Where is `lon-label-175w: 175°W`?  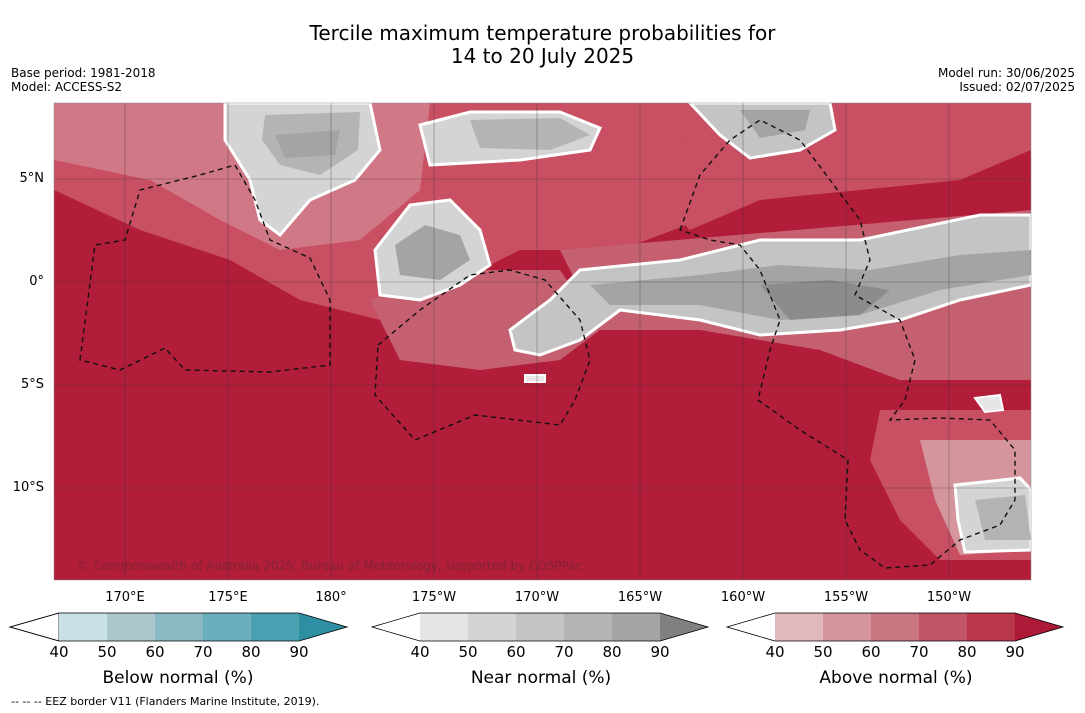 lon-label-175w: 175°W is located at coordinates (434, 597).